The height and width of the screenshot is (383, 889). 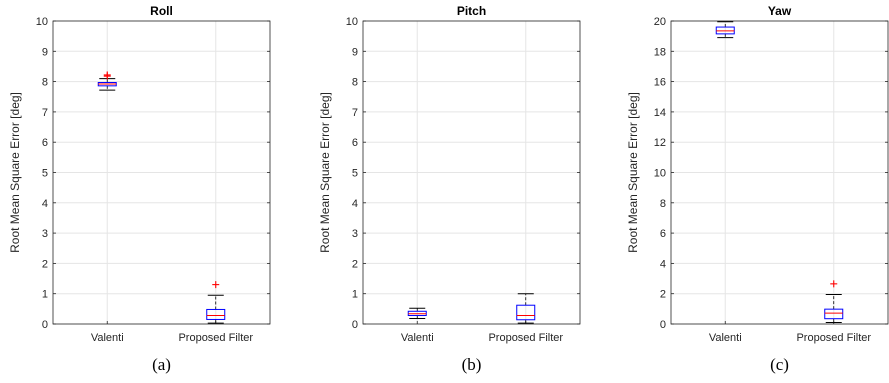 I want to click on figure-caption: (a), so click(x=161, y=364).